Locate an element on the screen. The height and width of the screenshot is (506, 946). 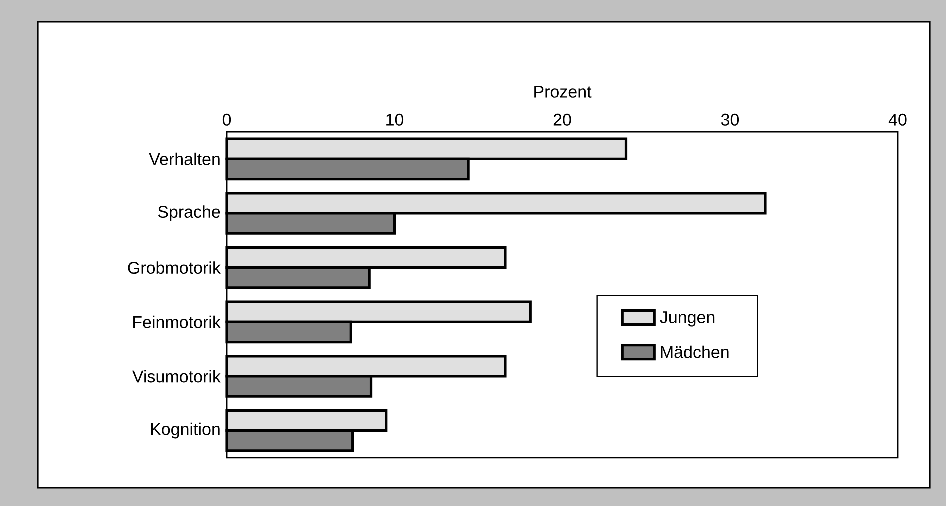
y-tick-label: Visumotorik is located at coordinates (176, 376).